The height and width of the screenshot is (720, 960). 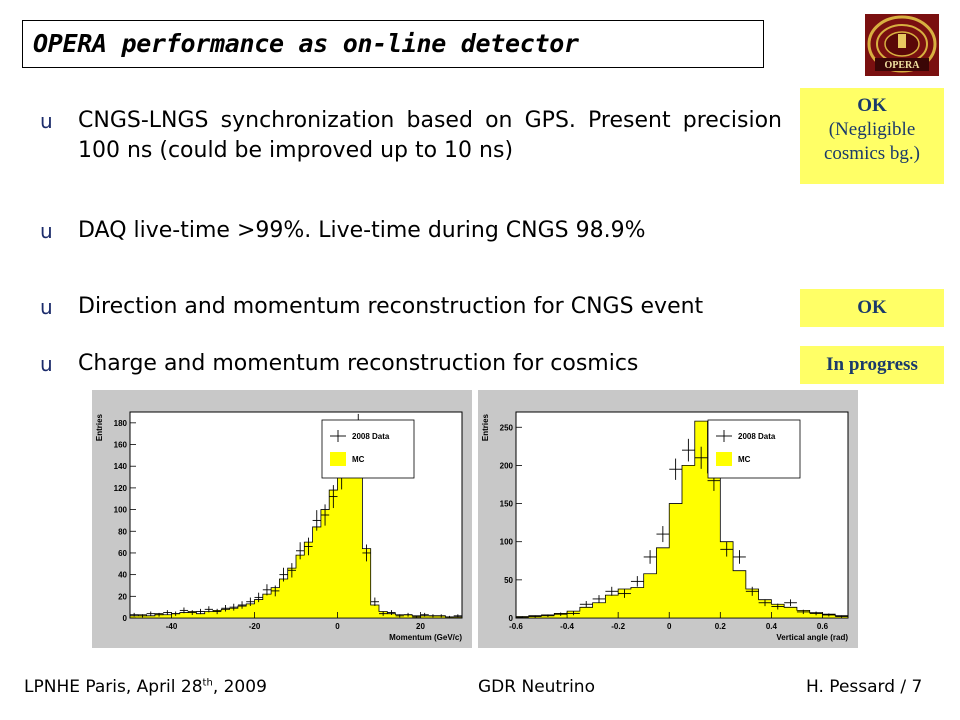 I want to click on x-axis-label: Vertical angle (rad), so click(x=812, y=637).